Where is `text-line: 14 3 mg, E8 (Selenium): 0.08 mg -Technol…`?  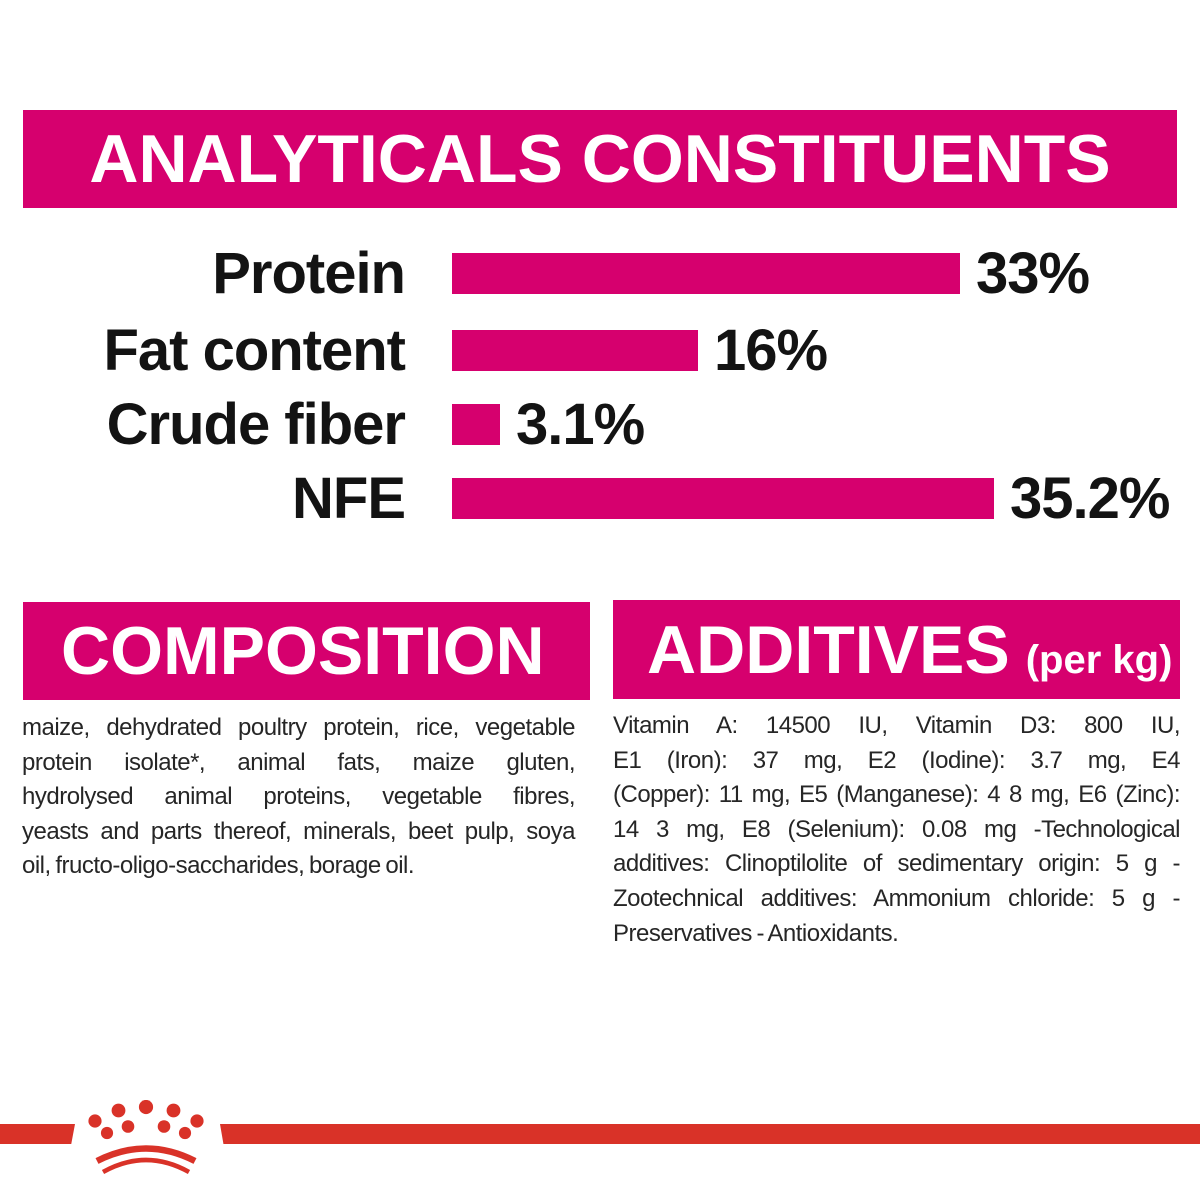
text-line: 14 3 mg, E8 (Selenium): 0.08 mg -Technol… is located at coordinates (897, 829).